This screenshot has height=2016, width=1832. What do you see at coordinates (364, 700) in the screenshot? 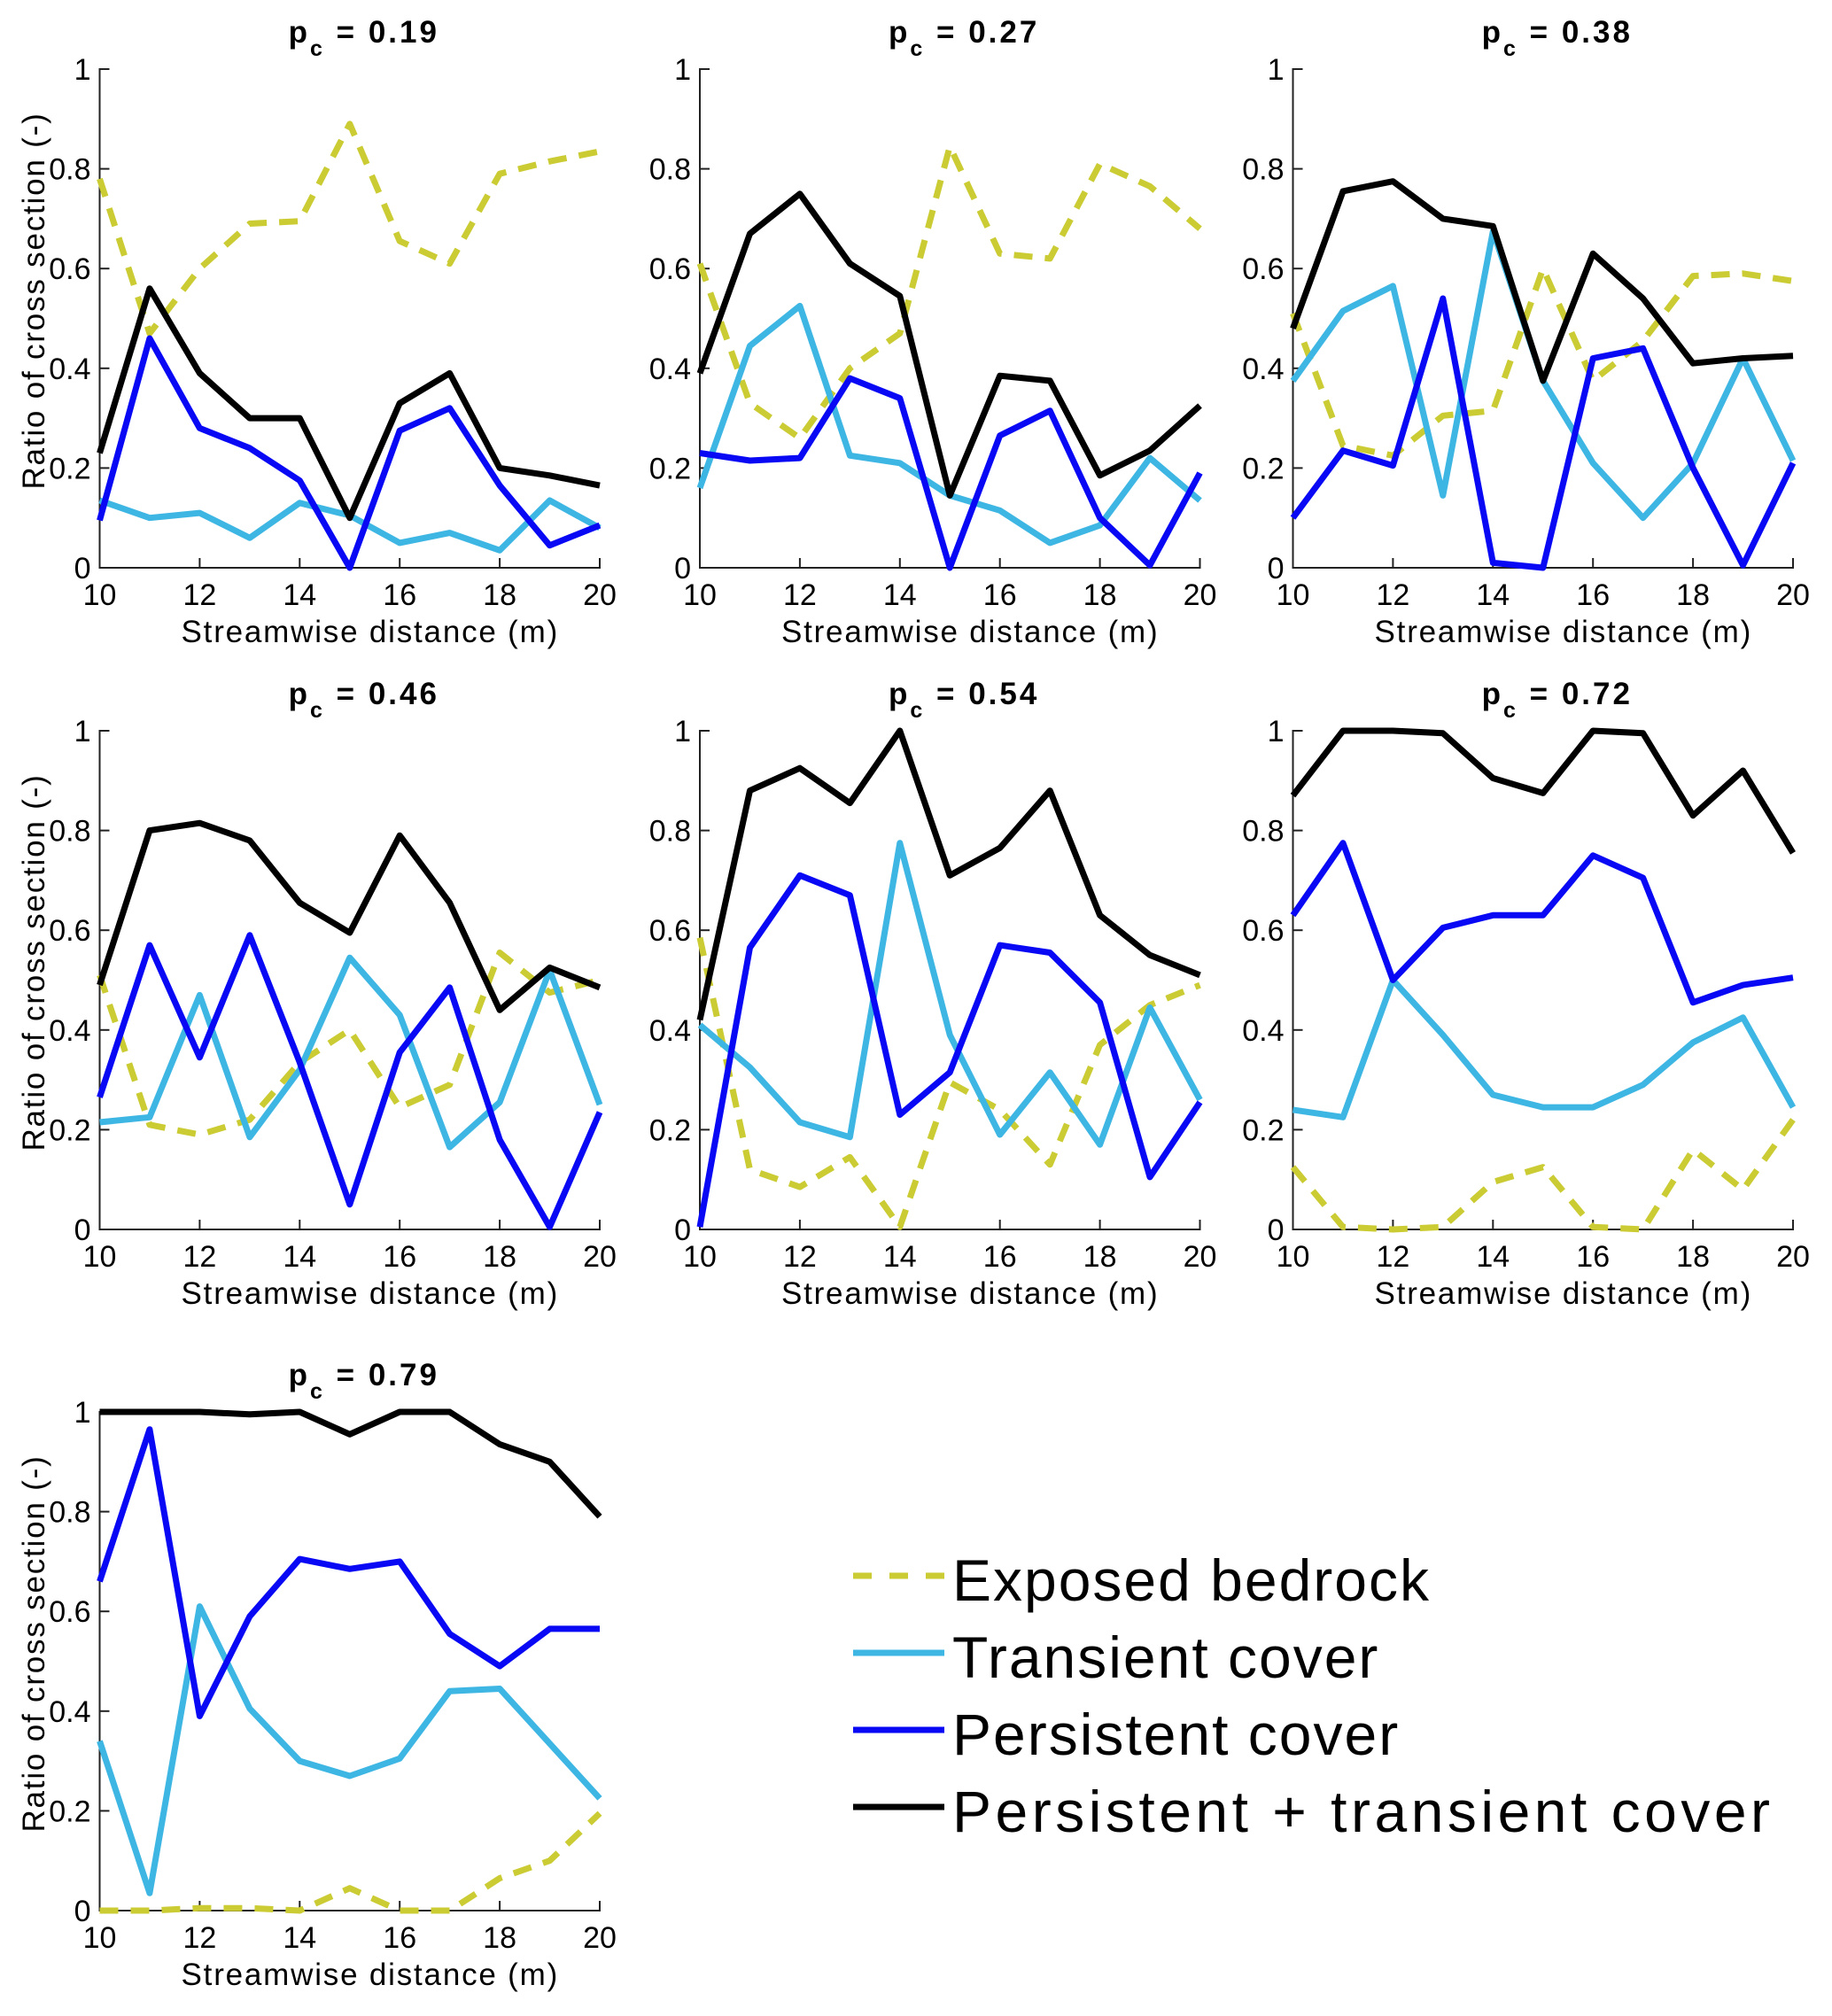
I see `svg-text: pc = 0.46` at bounding box center [364, 700].